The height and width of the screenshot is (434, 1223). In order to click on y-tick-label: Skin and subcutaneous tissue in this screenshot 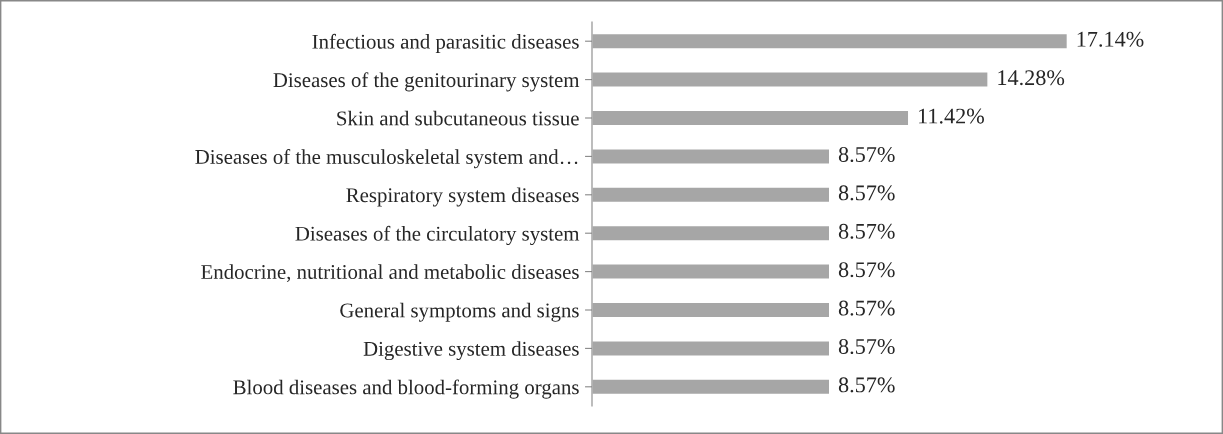, I will do `click(458, 118)`.